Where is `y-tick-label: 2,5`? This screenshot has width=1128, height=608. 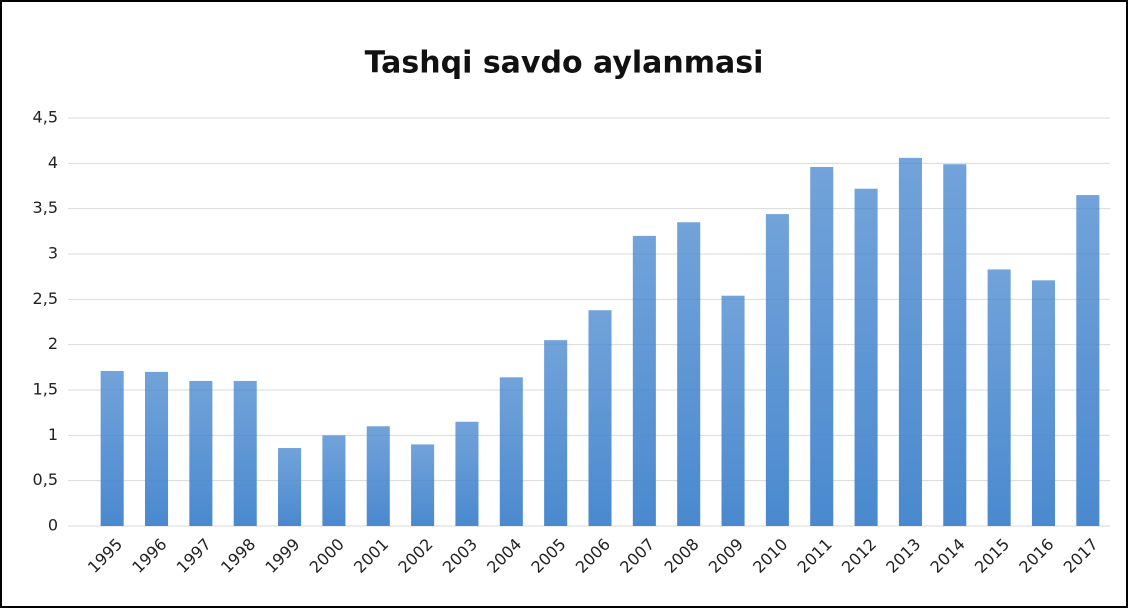
y-tick-label: 2,5 is located at coordinates (45, 298).